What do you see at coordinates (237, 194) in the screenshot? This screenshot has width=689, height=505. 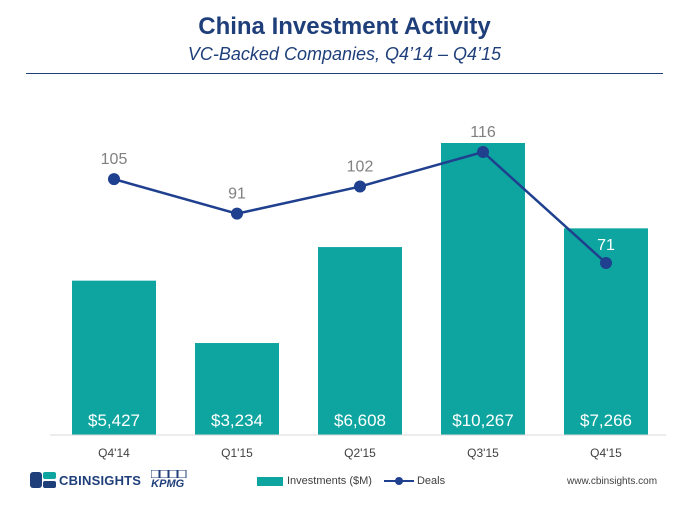 I see `deals-value-label-1: 91` at bounding box center [237, 194].